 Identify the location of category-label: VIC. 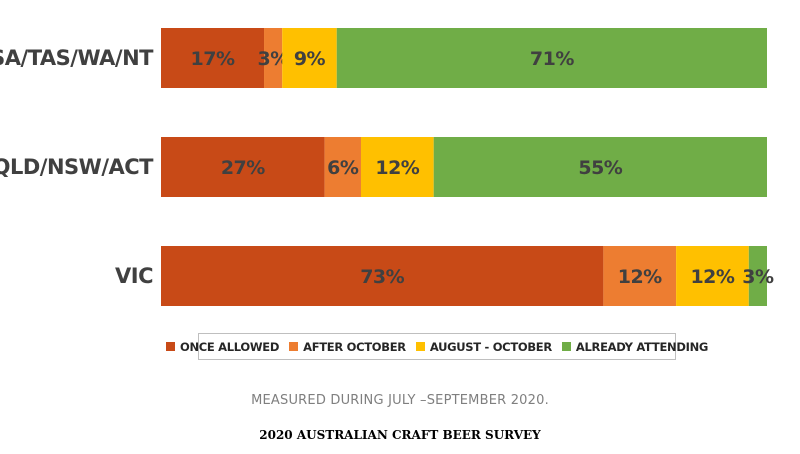
(134, 276).